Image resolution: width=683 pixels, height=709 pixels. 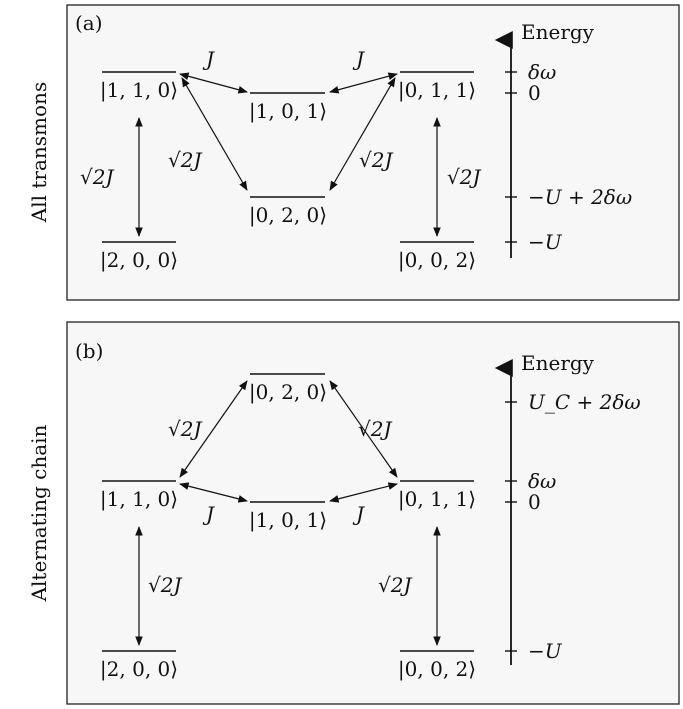 What do you see at coordinates (534, 93) in the screenshot?
I see `panel-a-tick-label-2: 0` at bounding box center [534, 93].